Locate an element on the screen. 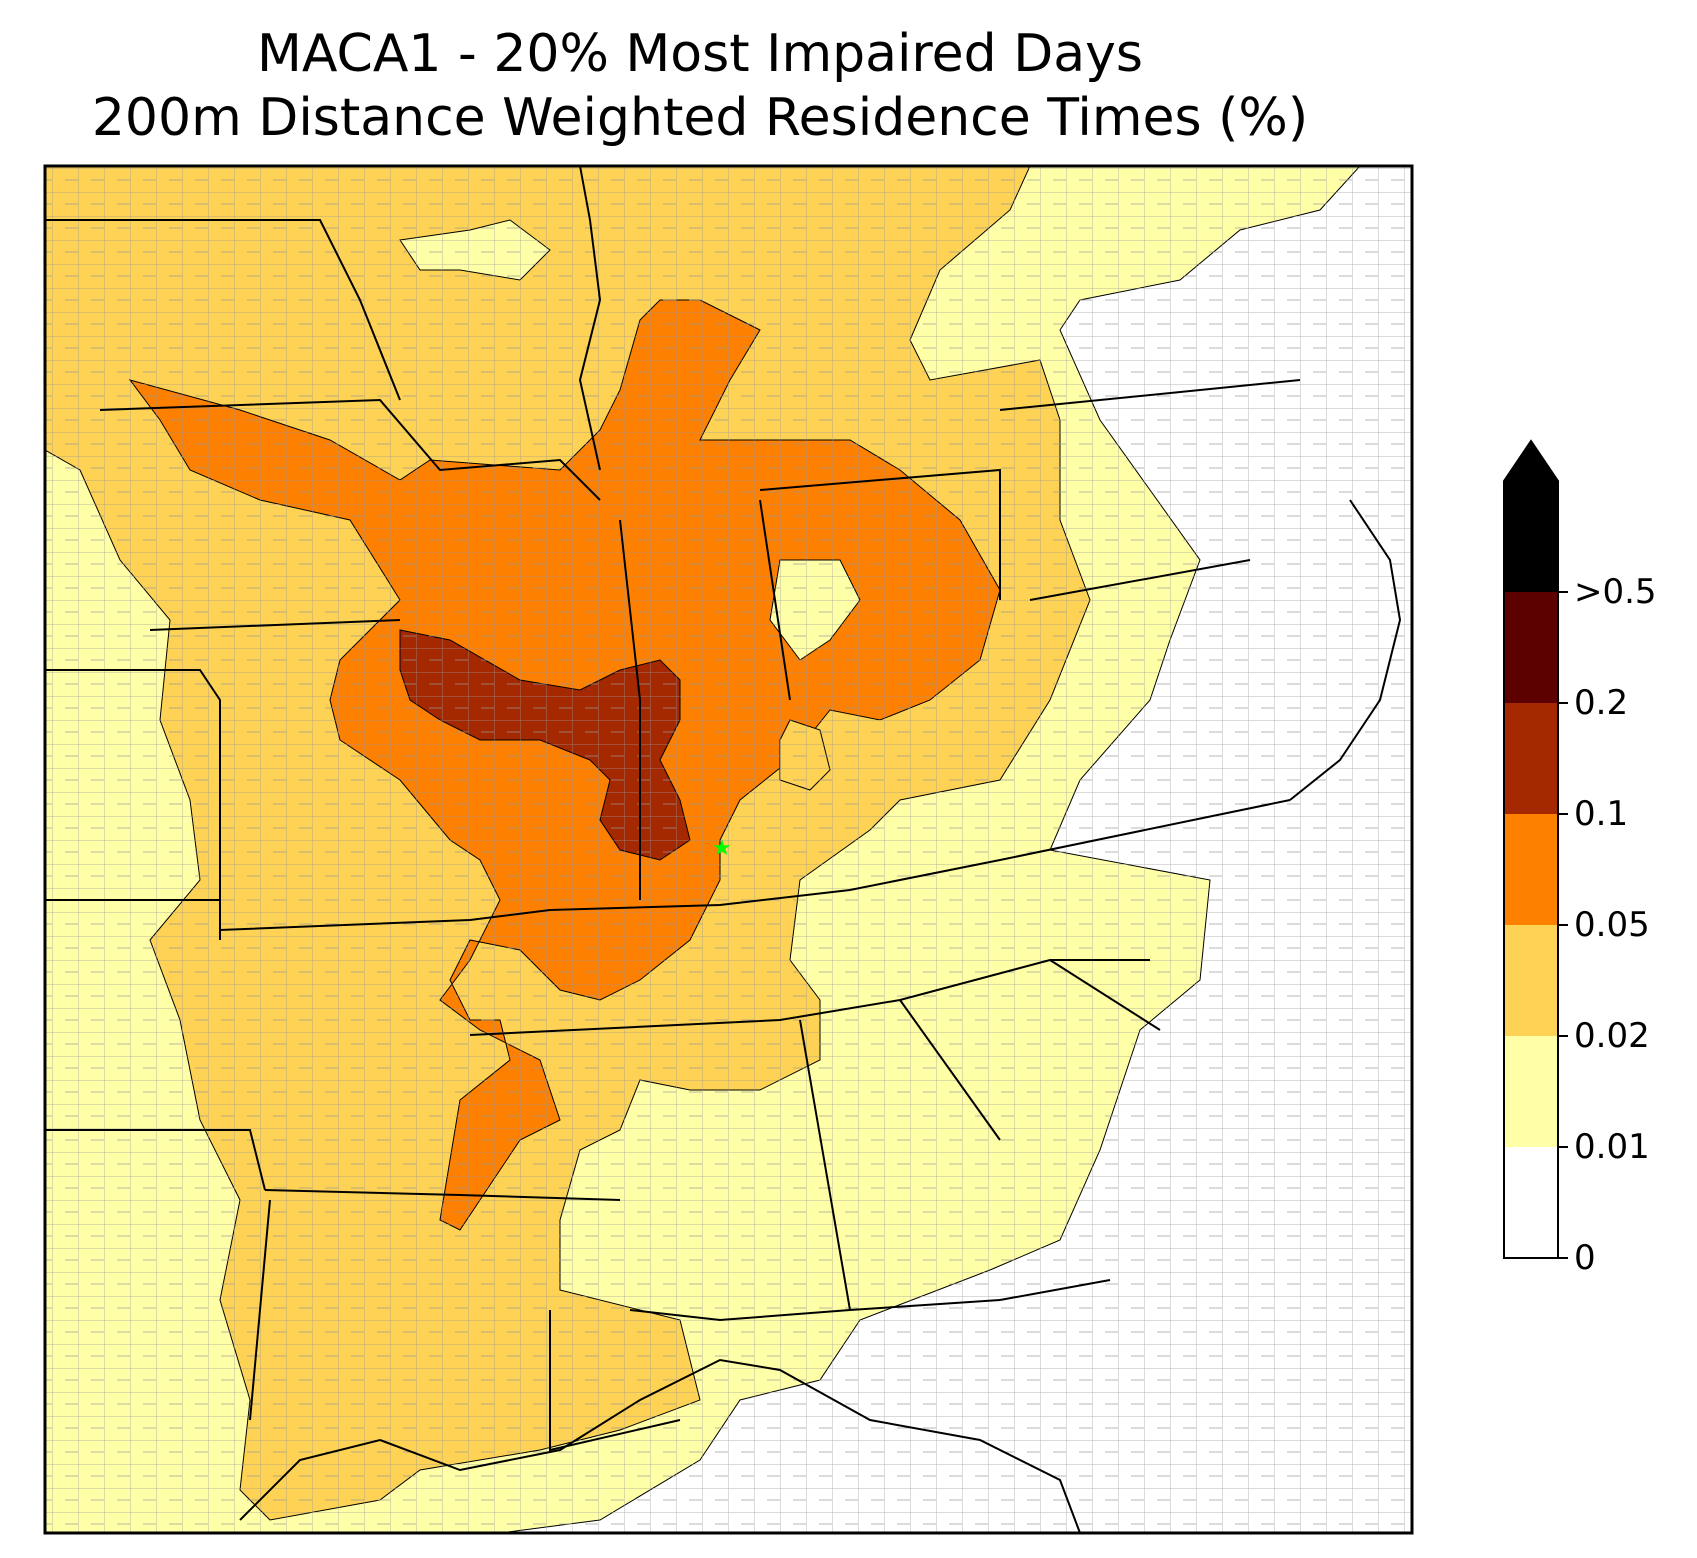  colorbar-outline is located at coordinates (1531, 849).